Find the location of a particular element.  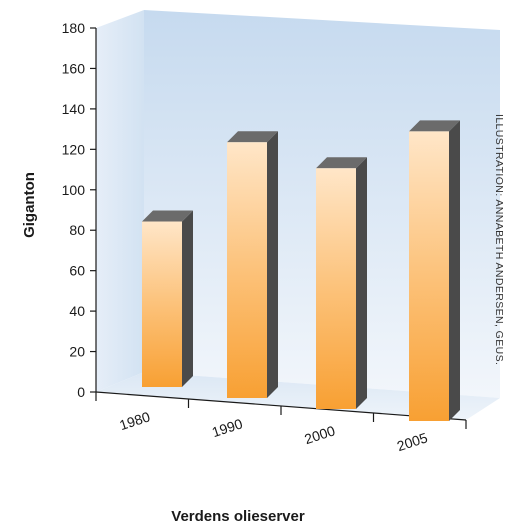

y-tick-label: 0 is located at coordinates (81, 392).